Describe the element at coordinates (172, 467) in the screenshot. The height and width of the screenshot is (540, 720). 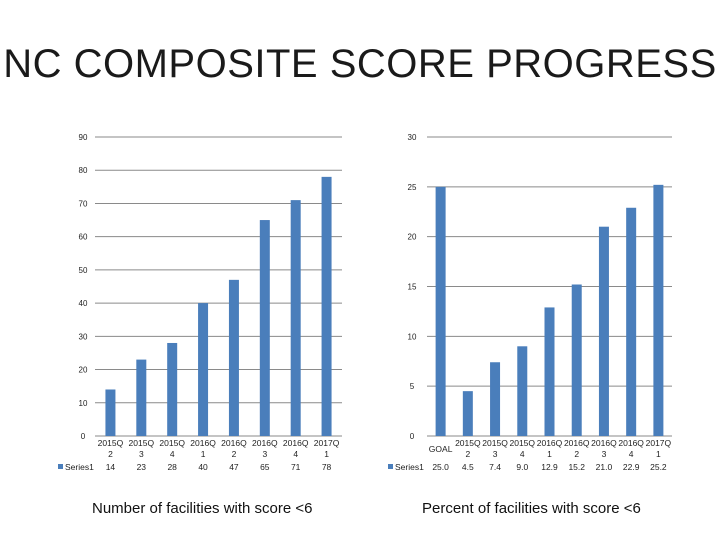
I see `data-table-value: 28` at that location.